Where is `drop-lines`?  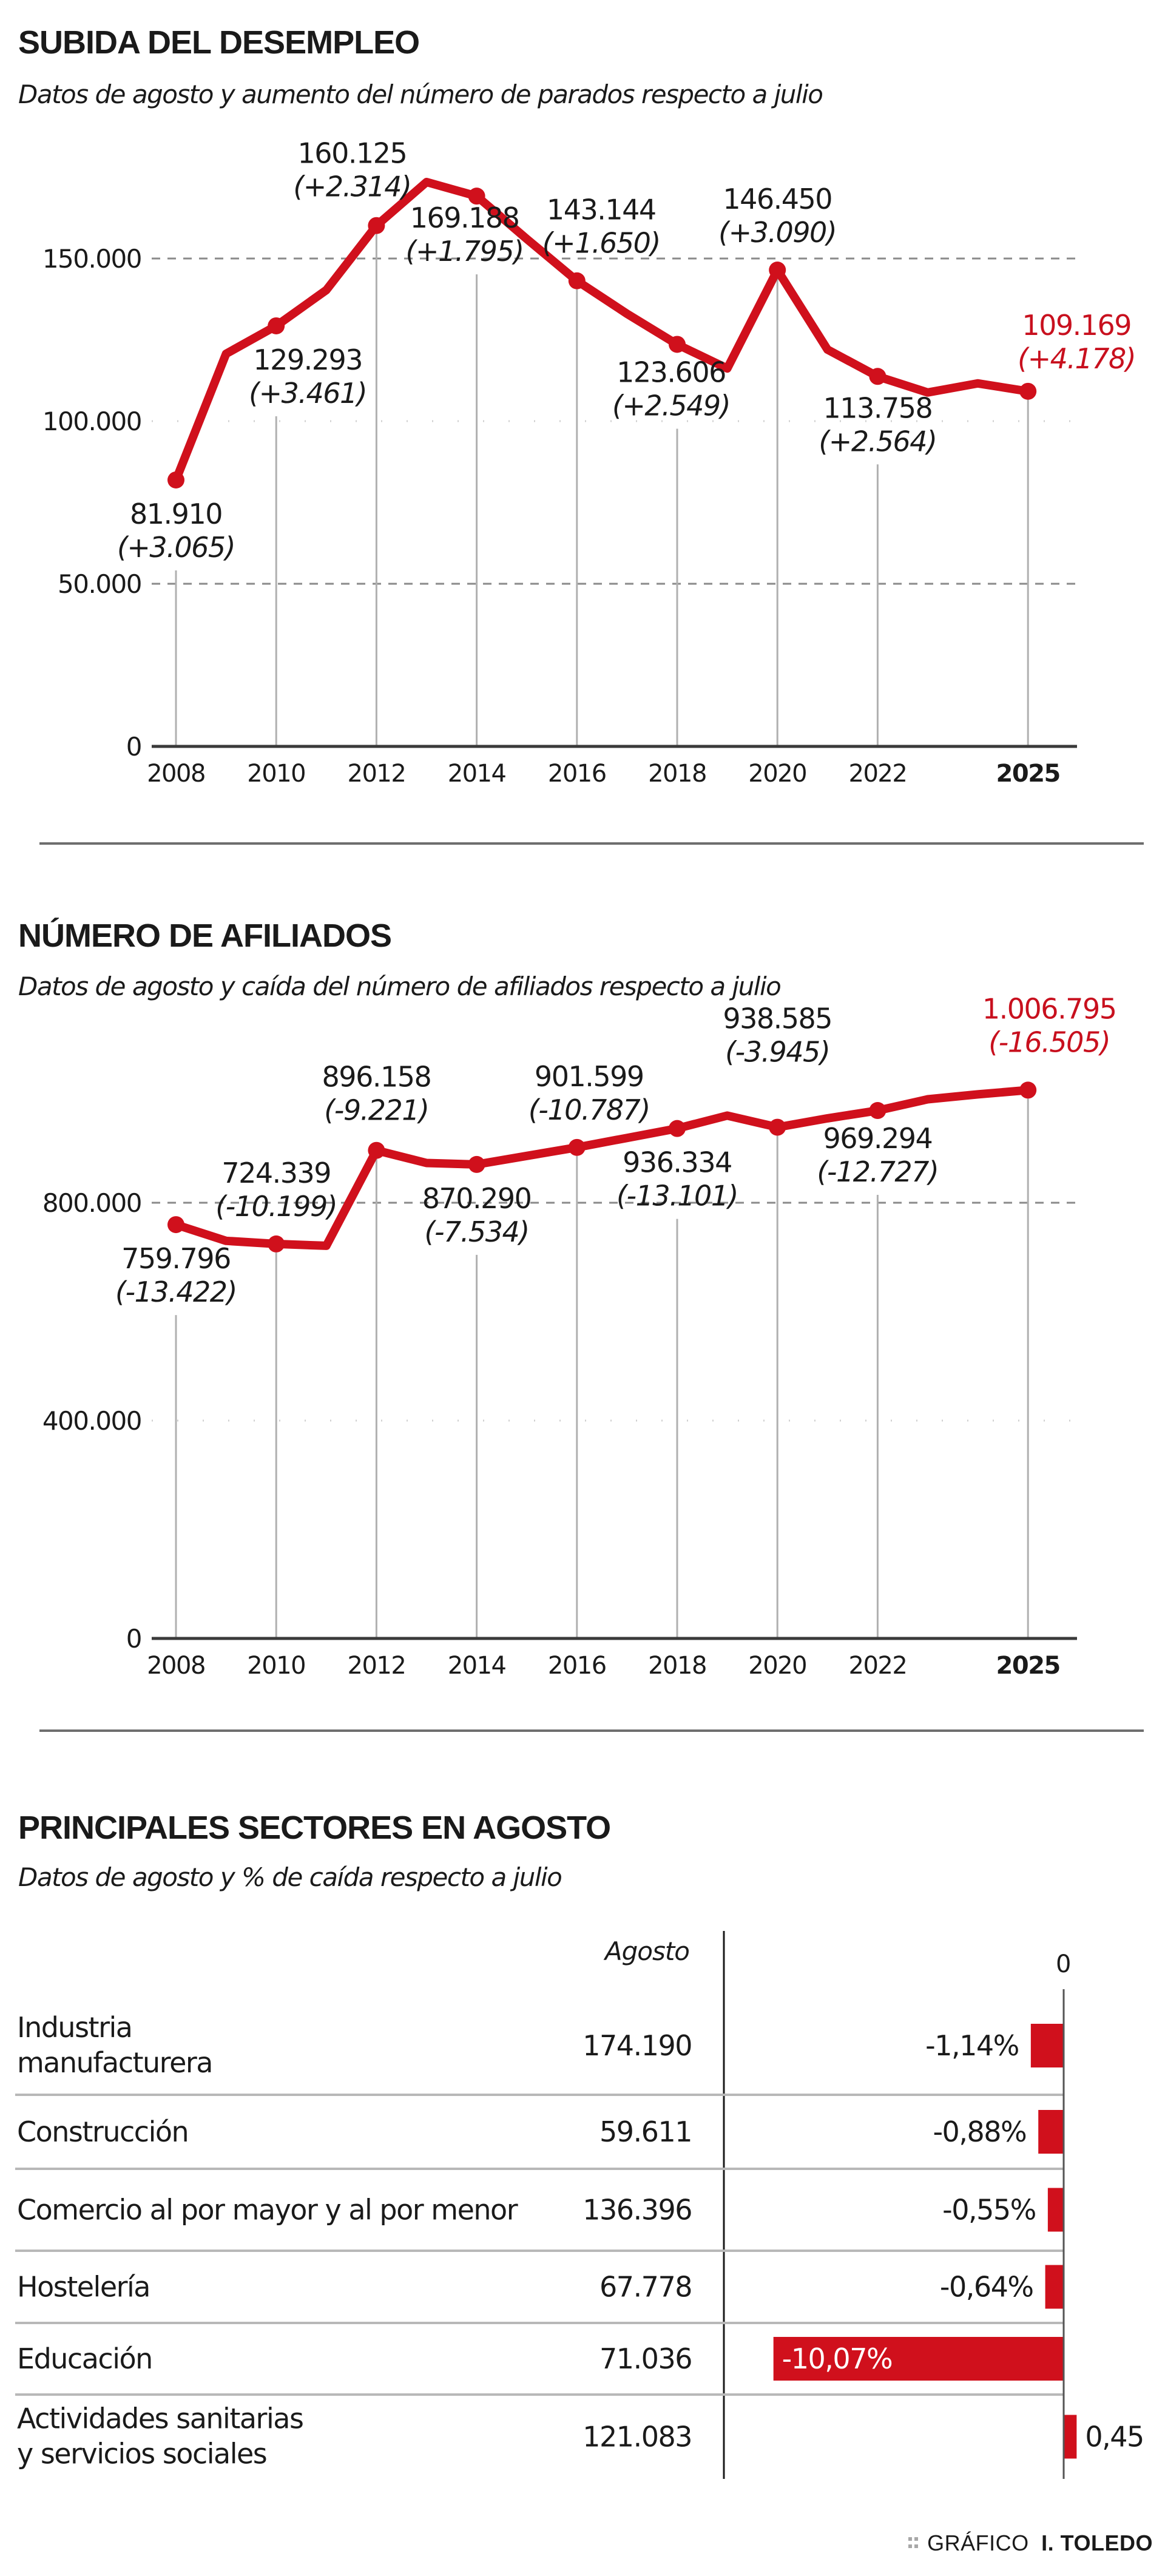
drop-lines is located at coordinates (602, 490).